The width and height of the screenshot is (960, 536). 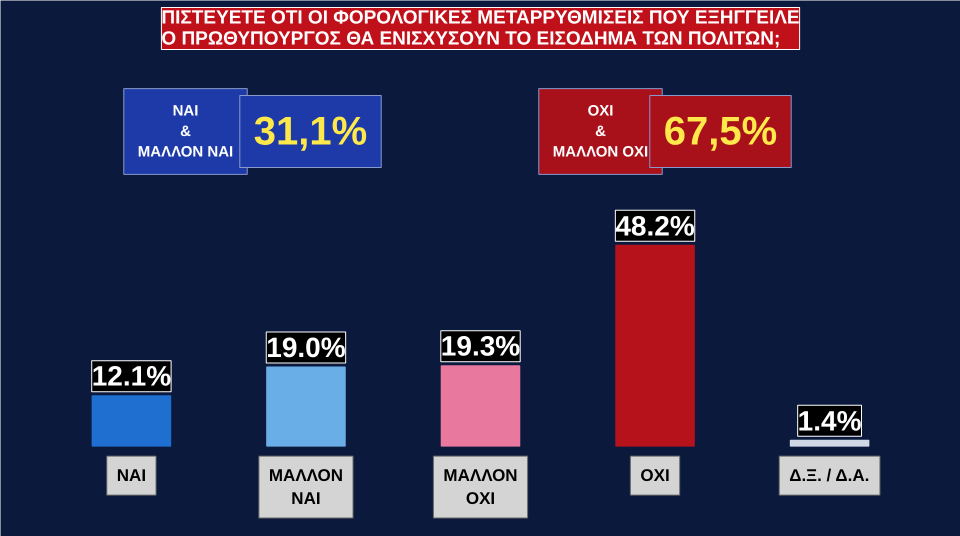 I want to click on text: ΝΑΙ & ΜΑΛΛΟΝ ΝΑΙ, so click(x=186, y=131).